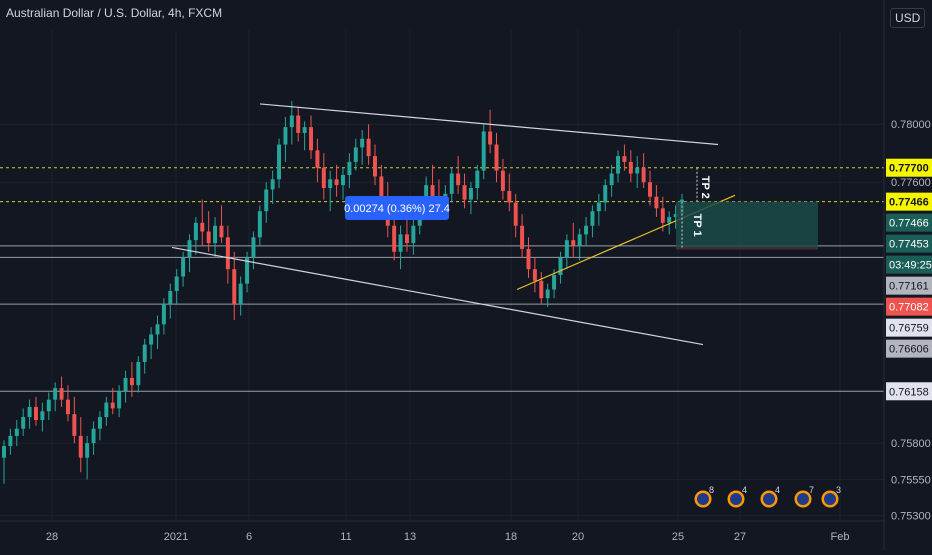  Describe the element at coordinates (397, 208) in the screenshot. I see `measure-tooltip` at that location.